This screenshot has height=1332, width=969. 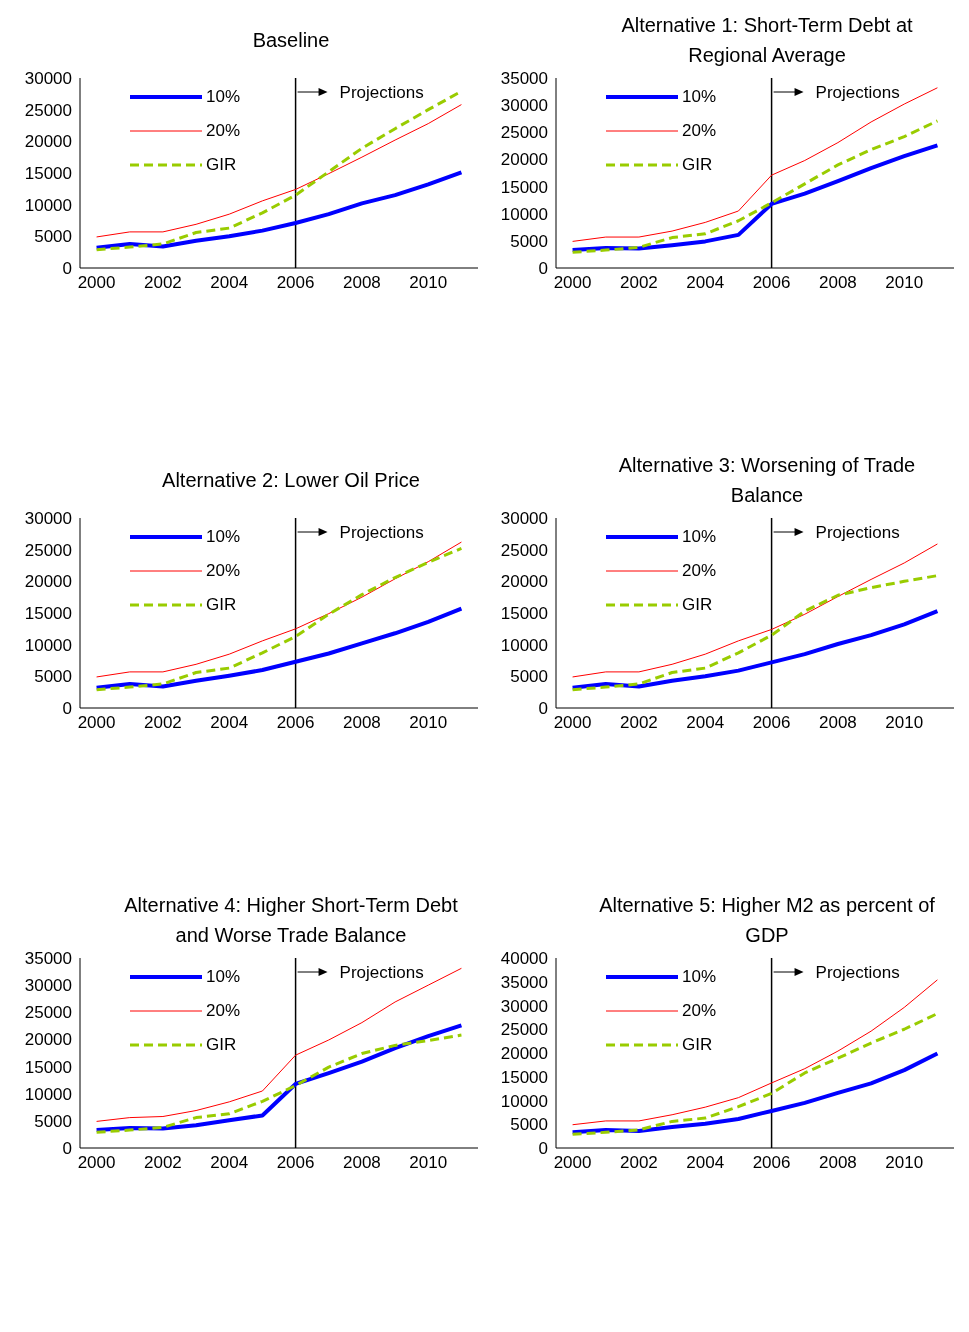 What do you see at coordinates (767, 480) in the screenshot?
I see `chart-title: Alternative 3: Worsening of Trade Balance` at bounding box center [767, 480].